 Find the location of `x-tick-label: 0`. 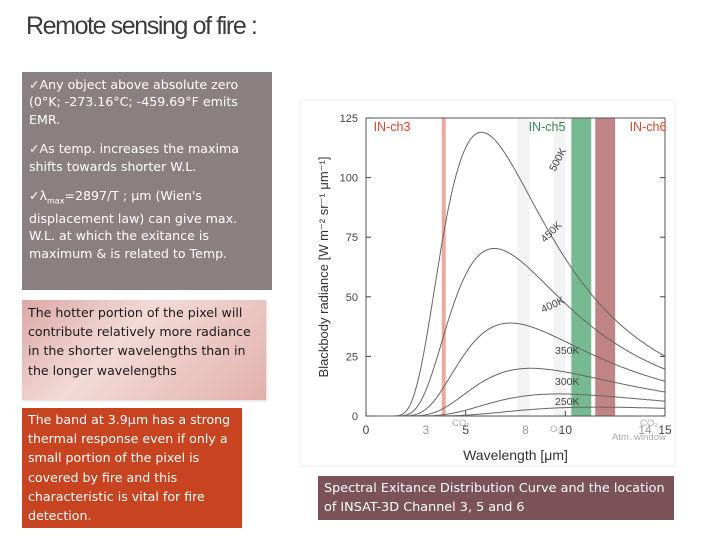

x-tick-label: 0 is located at coordinates (366, 430).